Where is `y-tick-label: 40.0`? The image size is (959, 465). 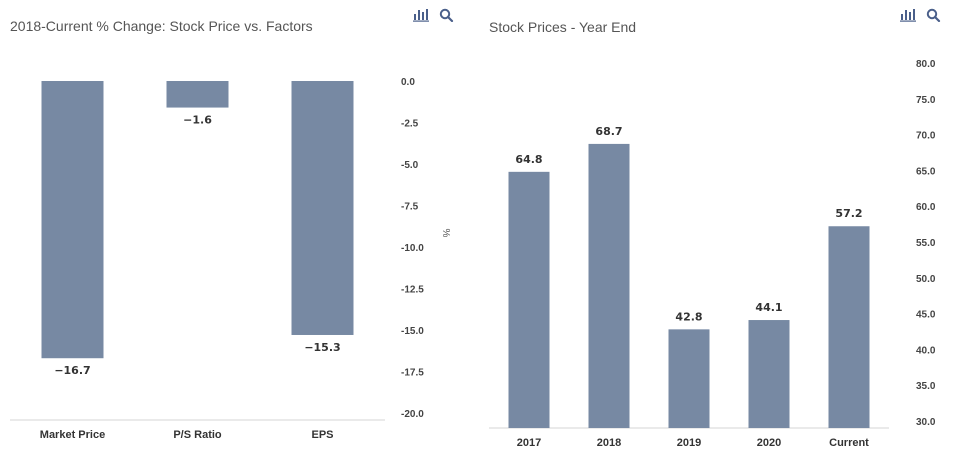
y-tick-label: 40.0 is located at coordinates (926, 350).